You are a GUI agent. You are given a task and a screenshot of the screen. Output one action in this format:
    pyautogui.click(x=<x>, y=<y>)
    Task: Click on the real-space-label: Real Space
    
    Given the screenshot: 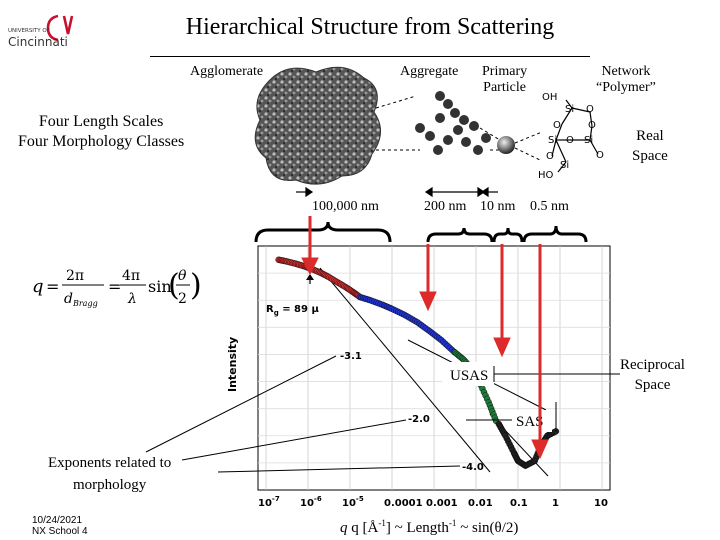 What is the action you would take?
    pyautogui.click(x=650, y=146)
    